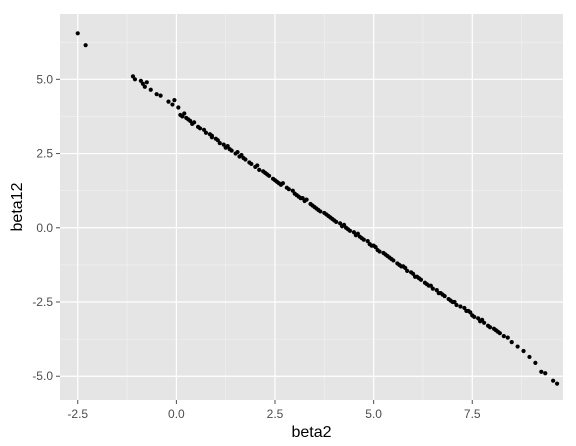 Image resolution: width=576 pixels, height=446 pixels. Describe the element at coordinates (373, 414) in the screenshot. I see `x-tick-label: 5.0` at that location.